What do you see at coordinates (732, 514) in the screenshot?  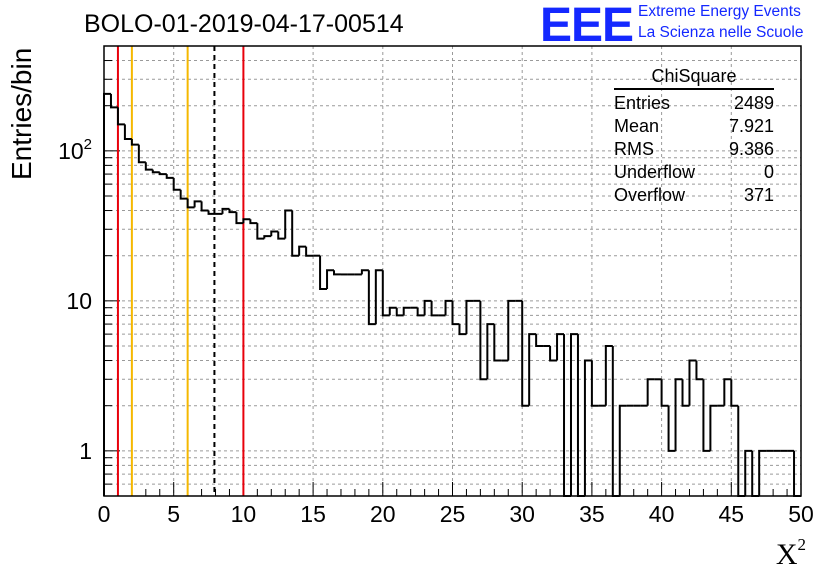 I see `x-tick-label: 45` at bounding box center [732, 514].